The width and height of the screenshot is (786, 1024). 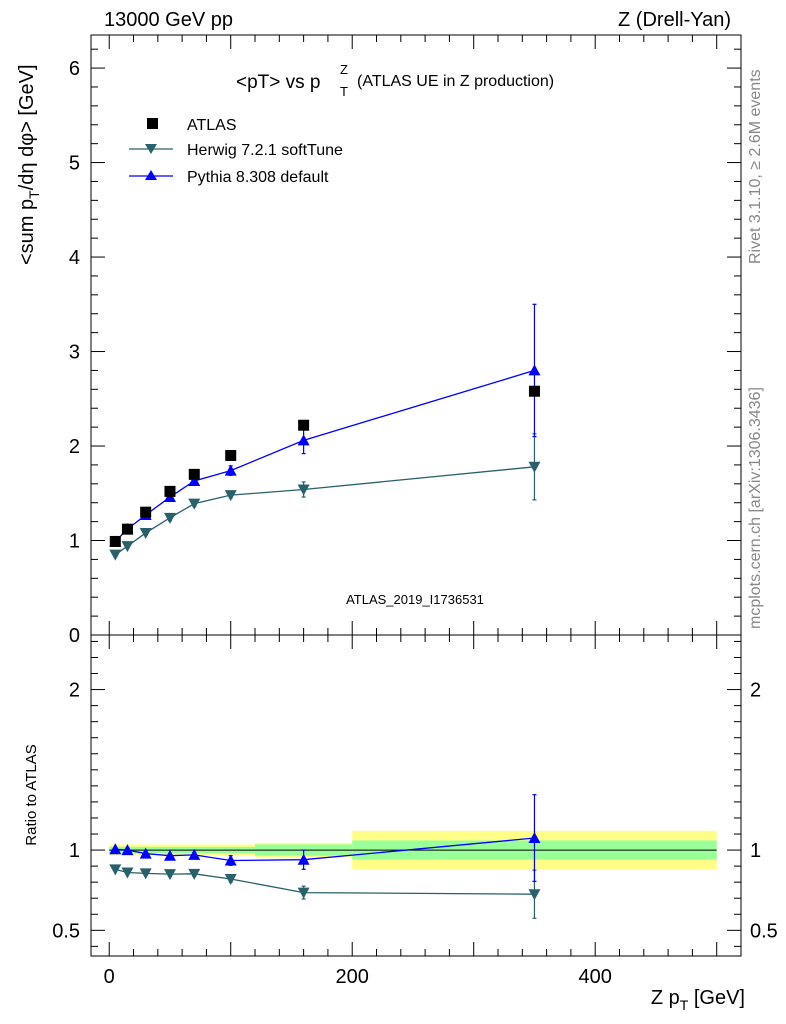 I want to click on main-y-tick-label: 2, so click(x=74, y=447).